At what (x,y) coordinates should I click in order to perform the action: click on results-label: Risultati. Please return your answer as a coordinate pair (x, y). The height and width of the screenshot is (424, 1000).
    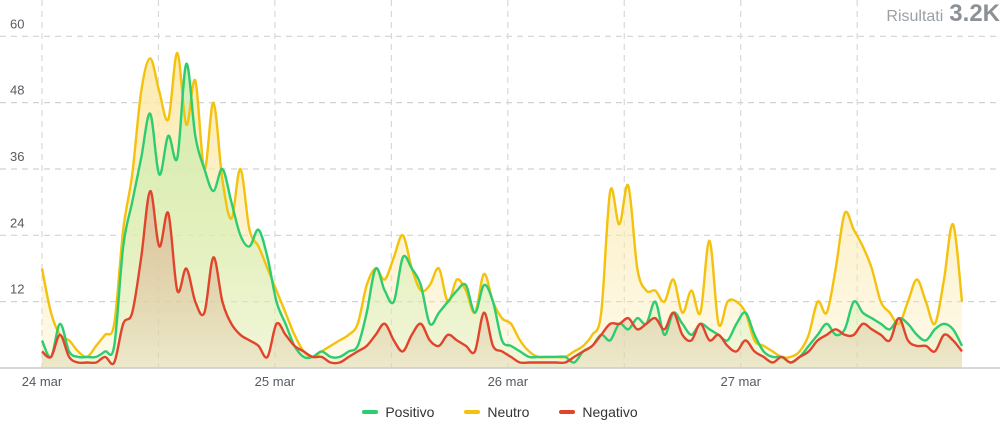
    Looking at the image, I should click on (915, 16).